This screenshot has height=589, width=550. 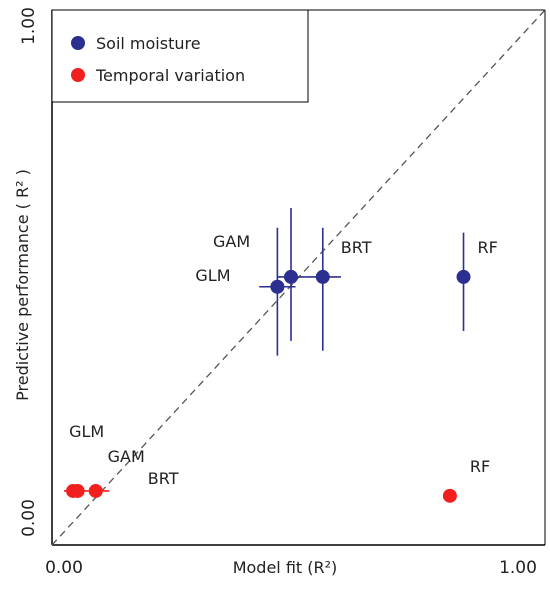 What do you see at coordinates (322, 276) in the screenshot?
I see `data-point-soil-moisture-brt` at bounding box center [322, 276].